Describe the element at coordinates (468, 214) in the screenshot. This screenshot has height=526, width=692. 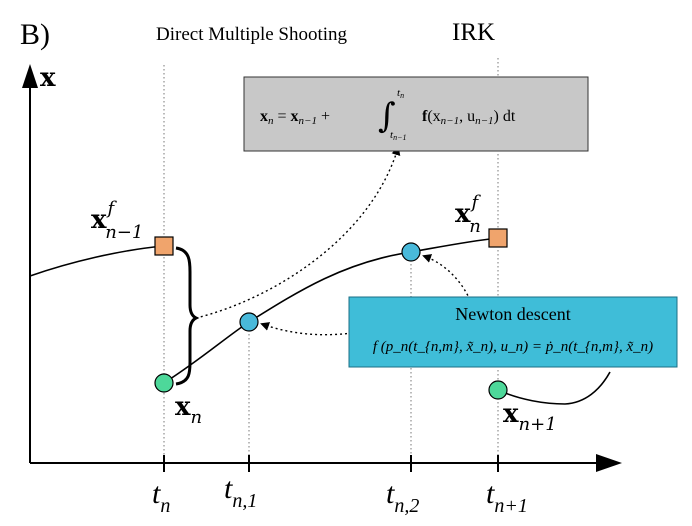
I see `label-xf-n: xf n` at that location.